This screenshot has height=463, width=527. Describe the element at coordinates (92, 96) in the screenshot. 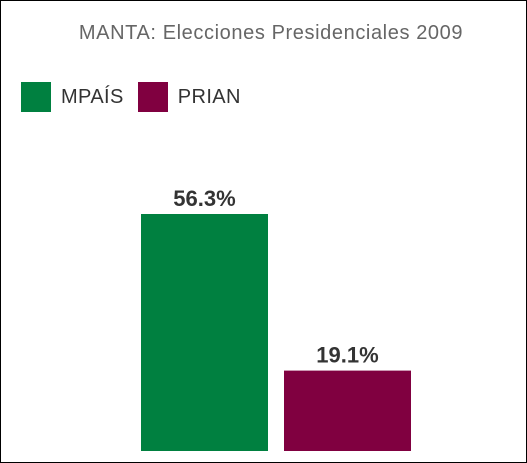

I see `legend-label-mpais: MPAÍS` at that location.